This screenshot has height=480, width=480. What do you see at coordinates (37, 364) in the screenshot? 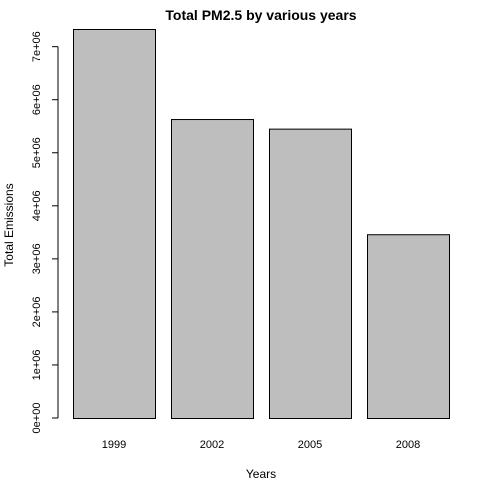
I see `y-tick-label: 1e+06` at bounding box center [37, 364].